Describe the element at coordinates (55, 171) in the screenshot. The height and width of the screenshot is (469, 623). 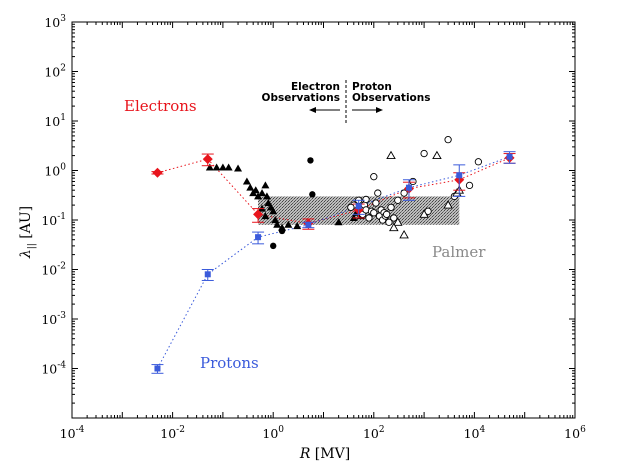
I see `y-tick-label: 10⁰` at that location.